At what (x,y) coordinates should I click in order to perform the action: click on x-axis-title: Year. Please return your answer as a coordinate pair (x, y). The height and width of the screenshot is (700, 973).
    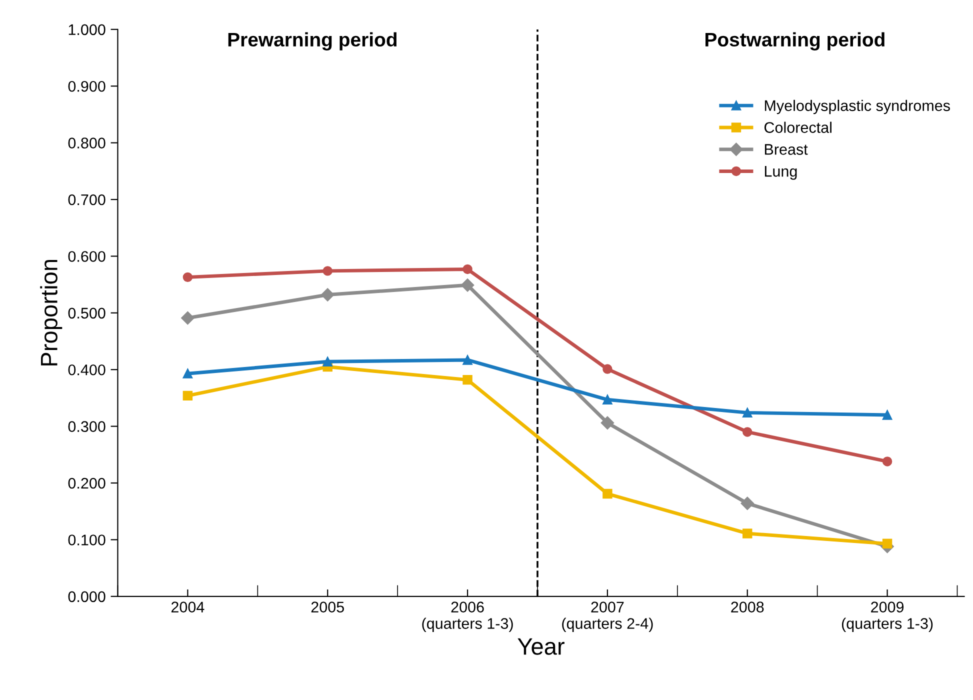
    Looking at the image, I should click on (541, 646).